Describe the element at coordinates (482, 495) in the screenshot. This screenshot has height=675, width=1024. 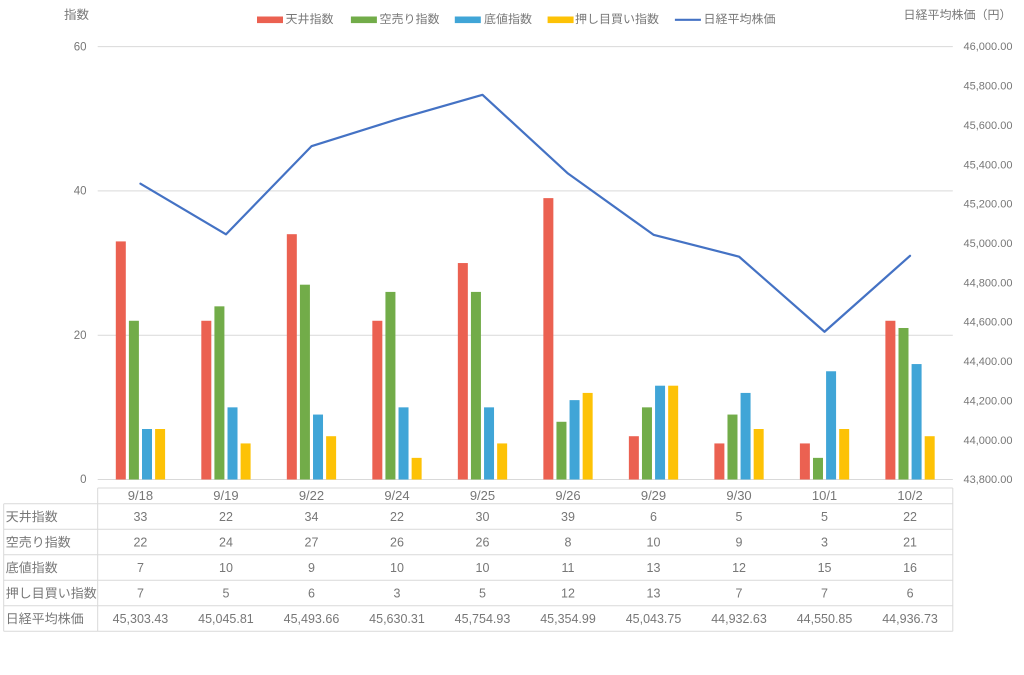
I see `svg-text: 9/25` at that location.